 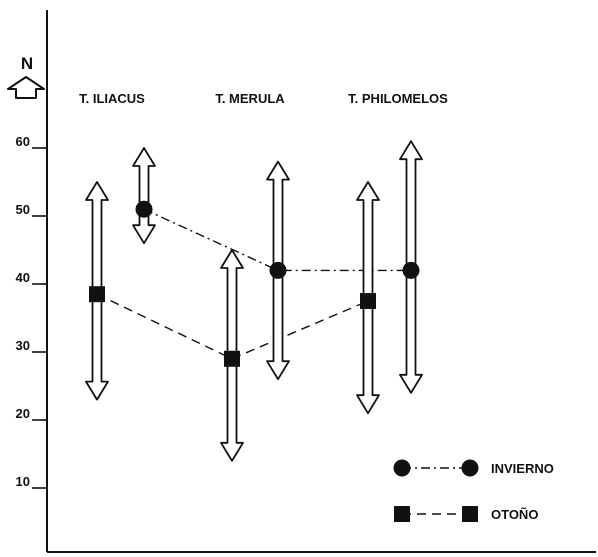 I want to click on y-axis-label-group: N, so click(x=26, y=76).